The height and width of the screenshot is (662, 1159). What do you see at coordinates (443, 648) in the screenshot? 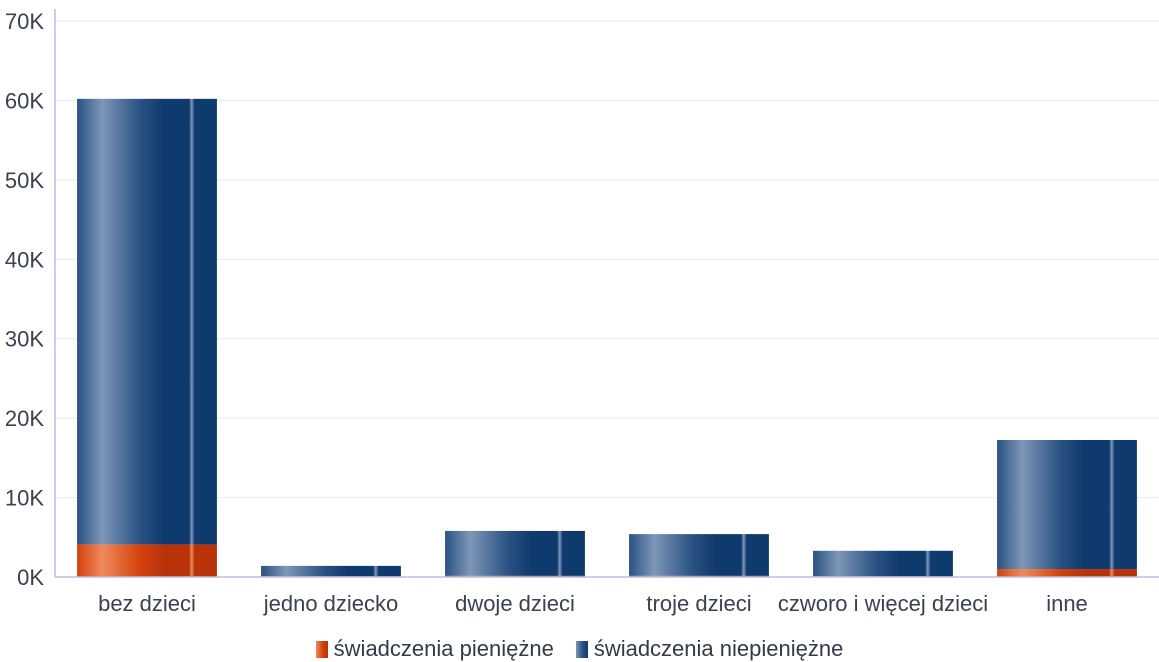
I see `legend-label-pieniezne: świadczenia pieniężne` at bounding box center [443, 648].